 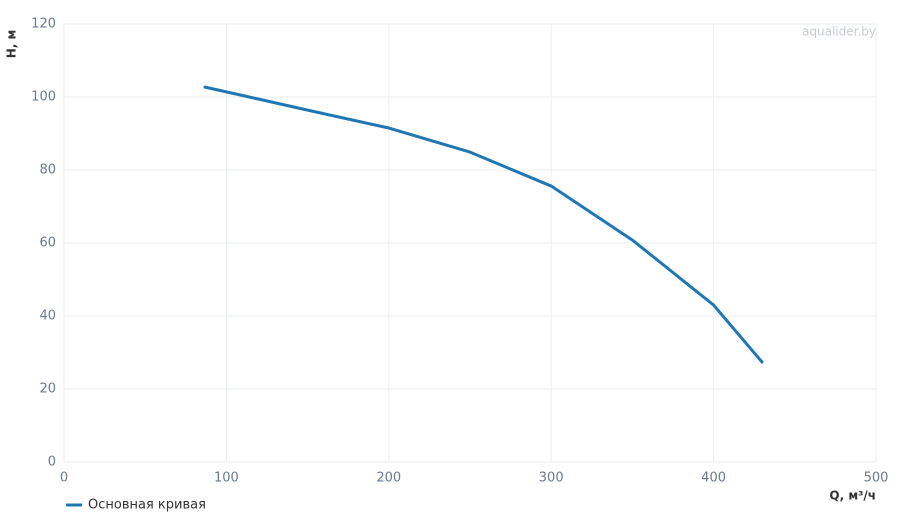 I want to click on watermark: aqualider.by, so click(x=839, y=32).